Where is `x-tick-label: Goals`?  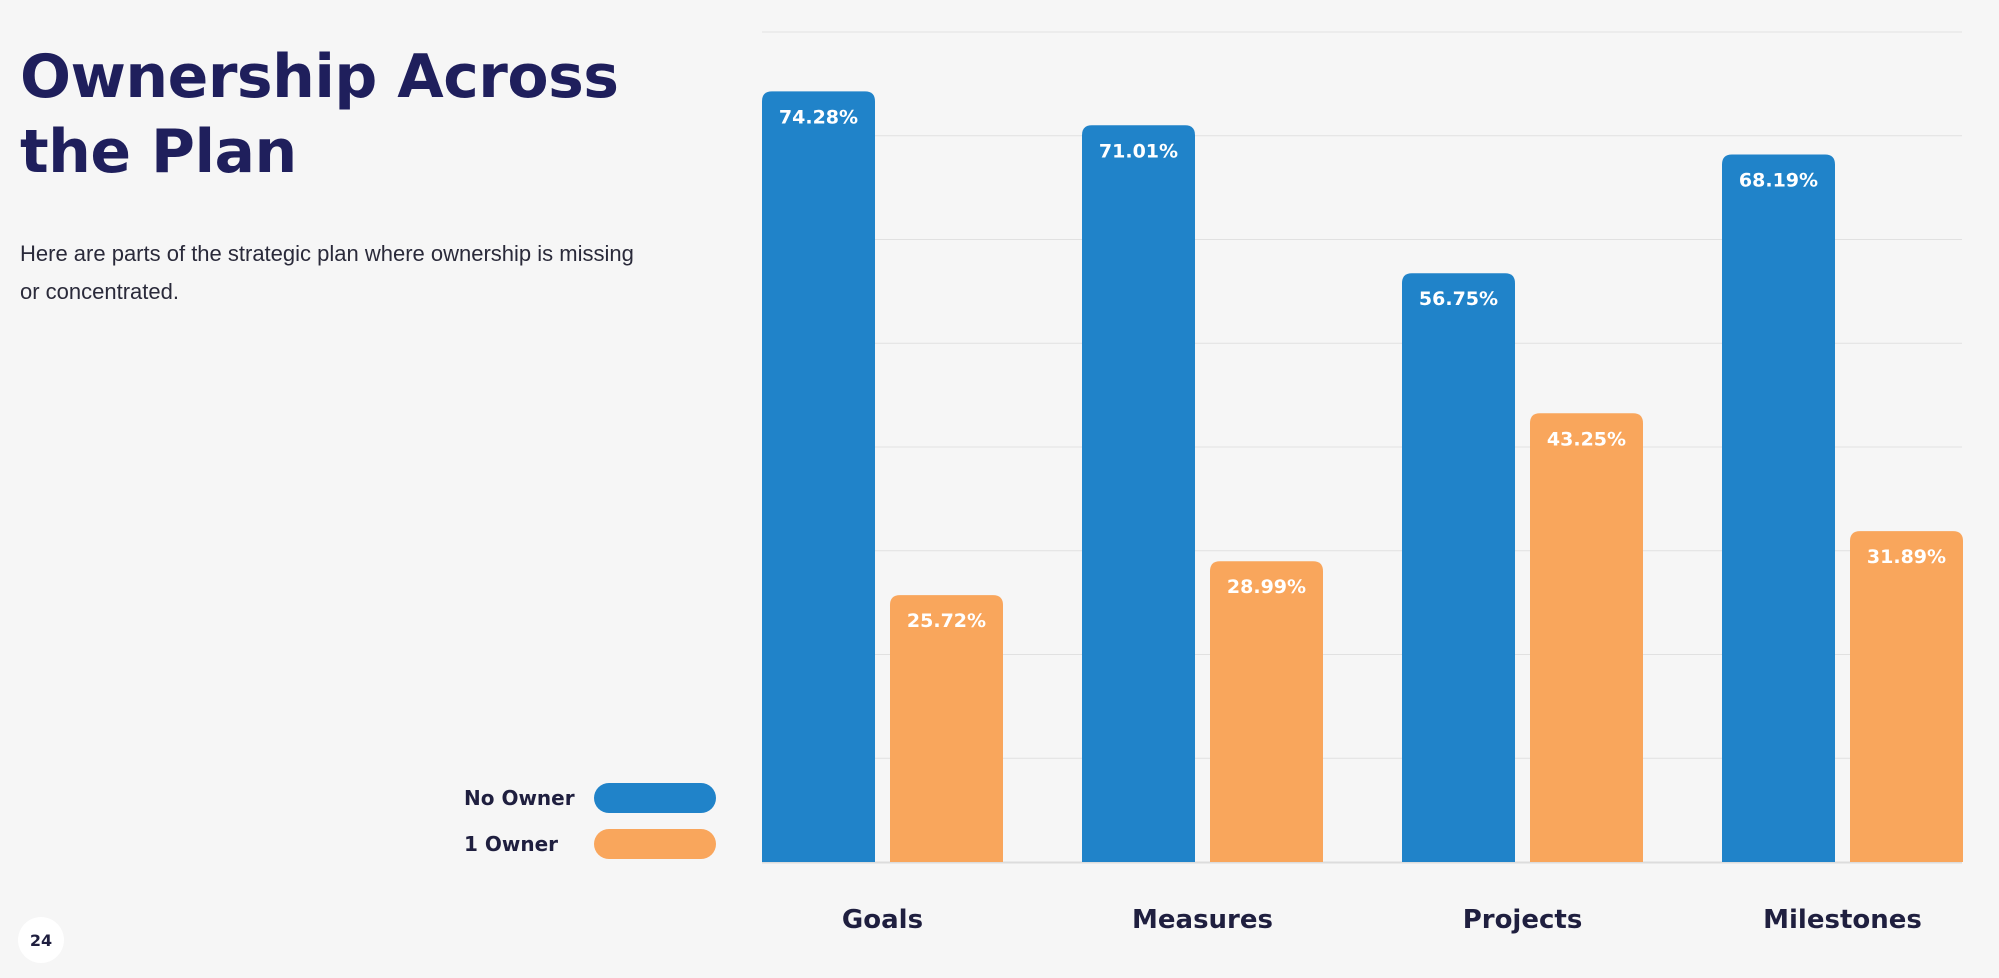
x-tick-label: Goals is located at coordinates (882, 920).